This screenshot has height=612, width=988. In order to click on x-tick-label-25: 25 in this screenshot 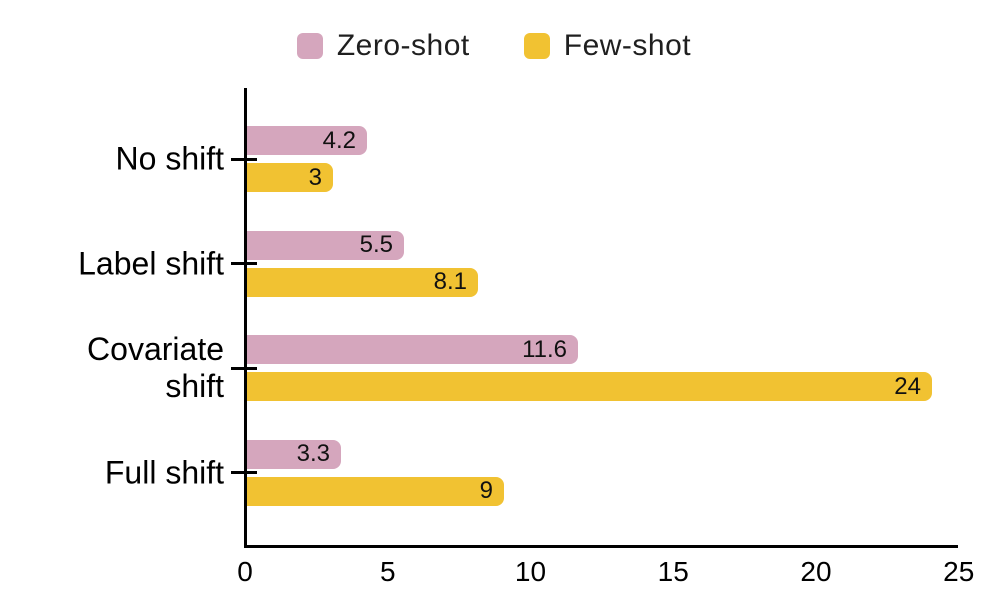, I will do `click(959, 571)`.